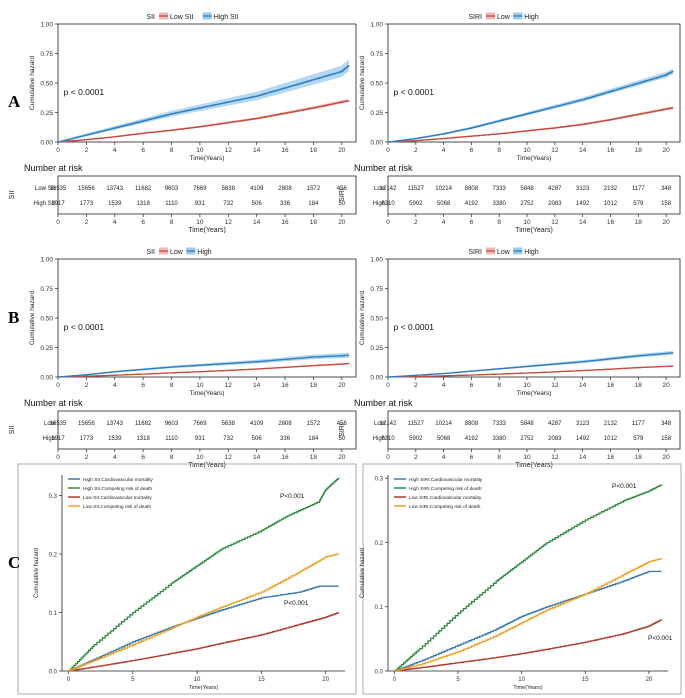  What do you see at coordinates (499, 222) in the screenshot?
I see `risk-x-tick-label: 8` at bounding box center [499, 222].